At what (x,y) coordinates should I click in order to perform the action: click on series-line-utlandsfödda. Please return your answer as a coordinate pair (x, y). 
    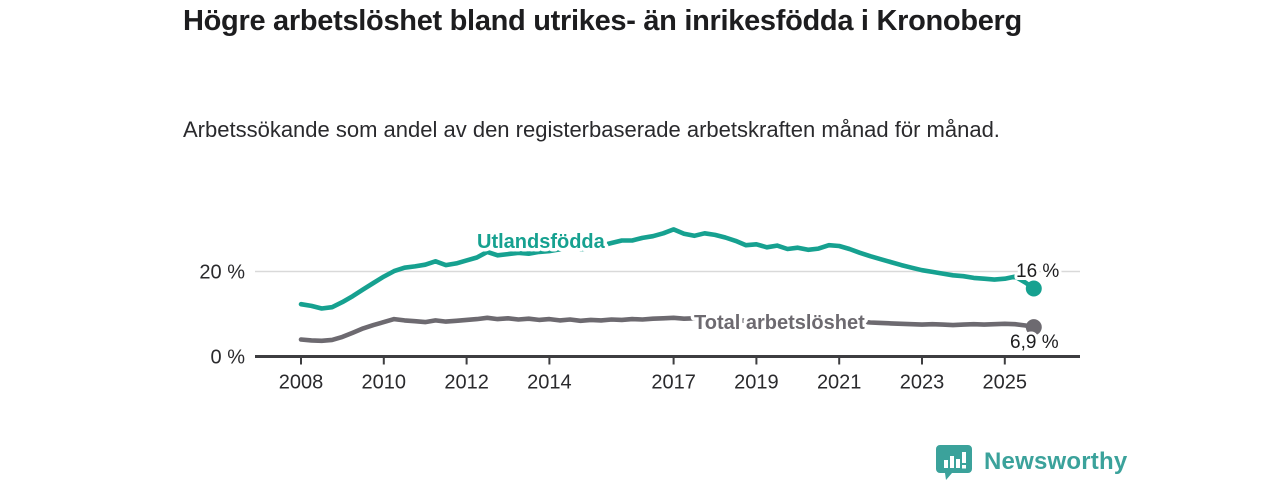
    Looking at the image, I should click on (667, 269).